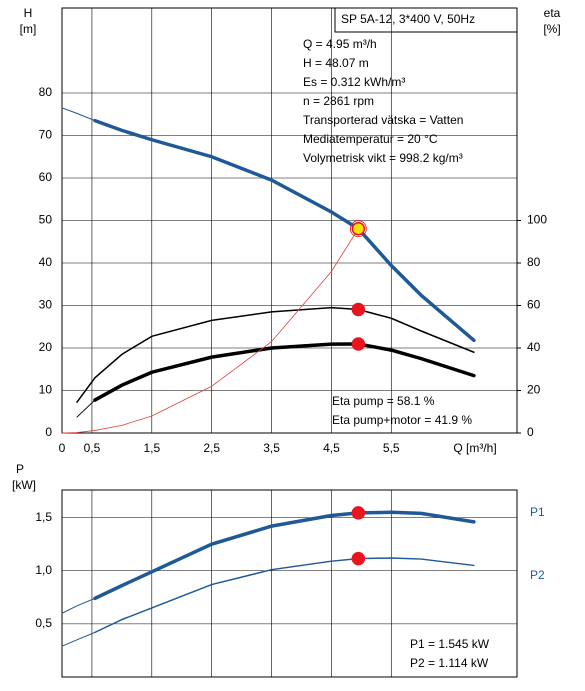  What do you see at coordinates (383, 158) in the screenshot?
I see `annotation: Volymetrisk vikt = 998.2 kg/m³` at bounding box center [383, 158].